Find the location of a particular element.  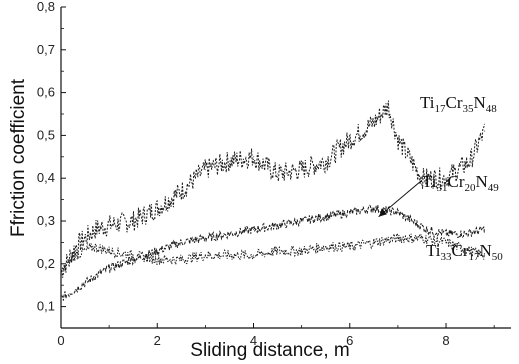

label-subscript: 31 is located at coordinates (442, 188).